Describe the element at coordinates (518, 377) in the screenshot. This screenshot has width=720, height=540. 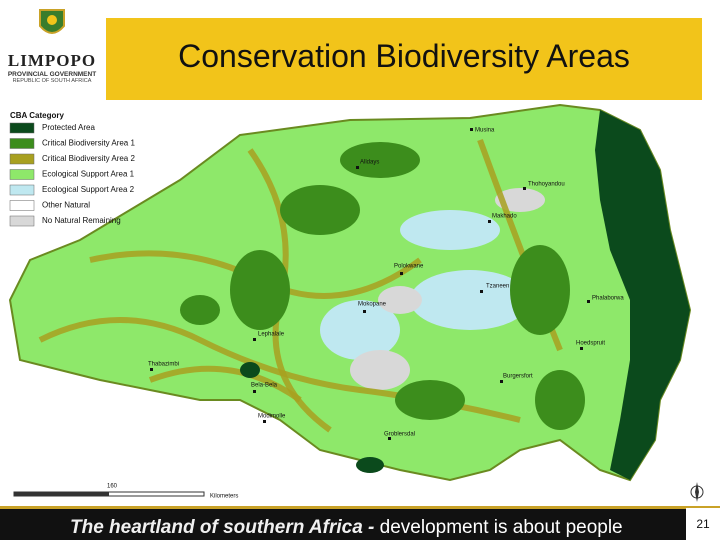
I see `town-label: Burgersfort` at that location.